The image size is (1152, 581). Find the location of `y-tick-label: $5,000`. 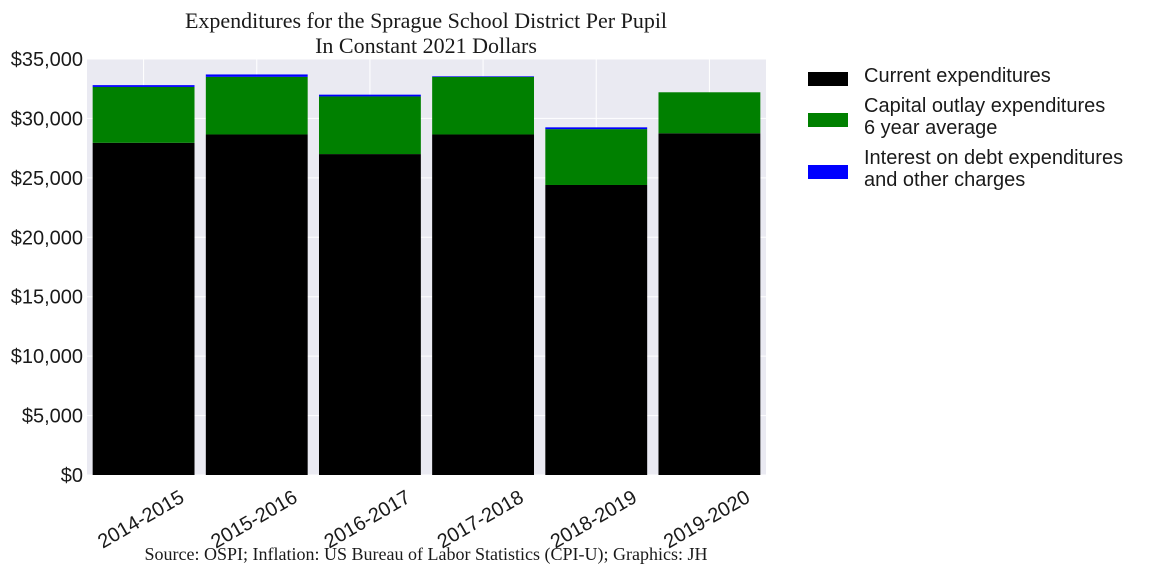

y-tick-label: $5,000 is located at coordinates (52, 417).